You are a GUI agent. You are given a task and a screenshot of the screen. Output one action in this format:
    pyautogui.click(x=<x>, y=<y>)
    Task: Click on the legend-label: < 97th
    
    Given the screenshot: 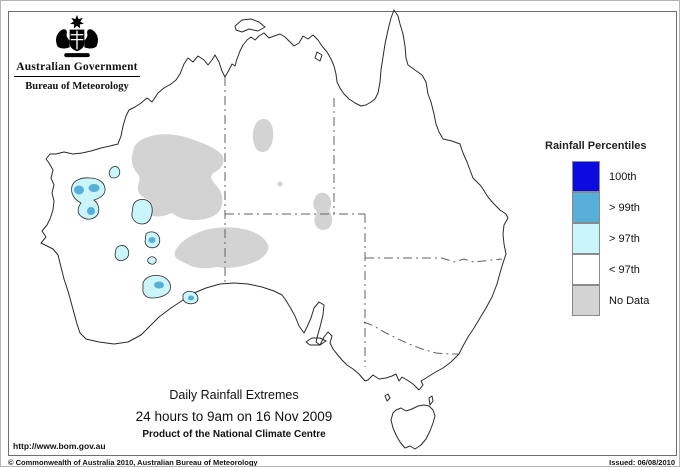 What is the action you would take?
    pyautogui.click(x=624, y=270)
    